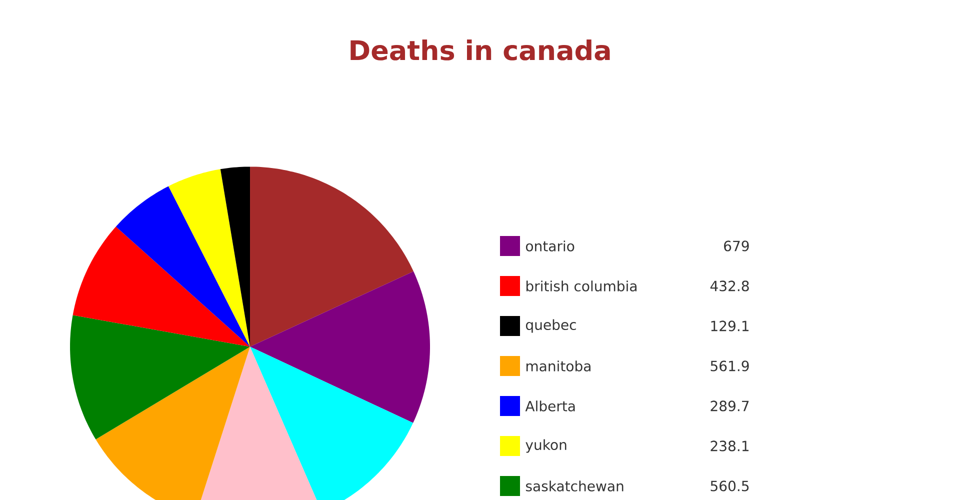 The height and width of the screenshot is (500, 960). What do you see at coordinates (550, 246) in the screenshot?
I see `legend-label: ontario` at bounding box center [550, 246].